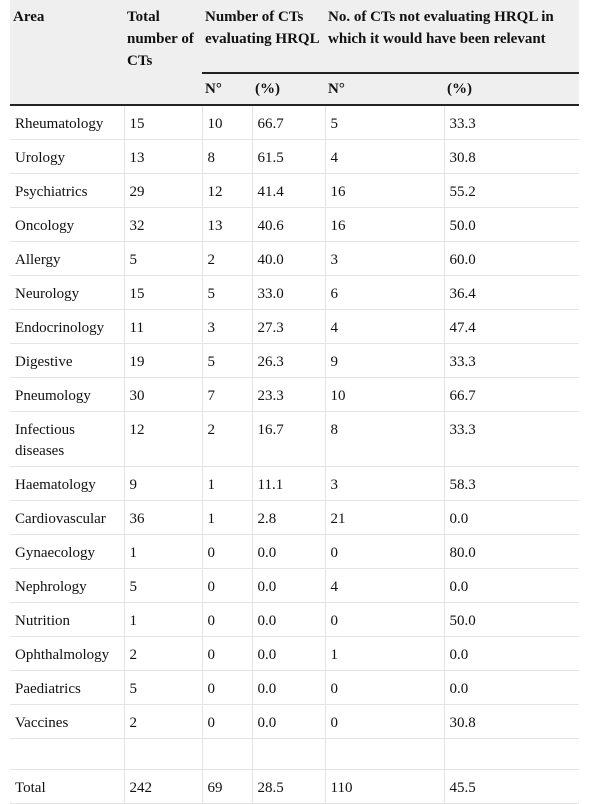 This screenshot has height=804, width=590. I want to click on cell-area: Neurology, so click(67, 292).